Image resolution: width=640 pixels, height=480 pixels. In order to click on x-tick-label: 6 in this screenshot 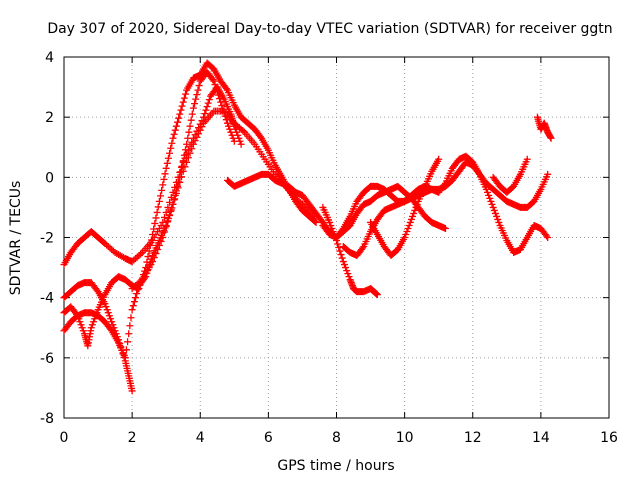, I will do `click(268, 438)`.